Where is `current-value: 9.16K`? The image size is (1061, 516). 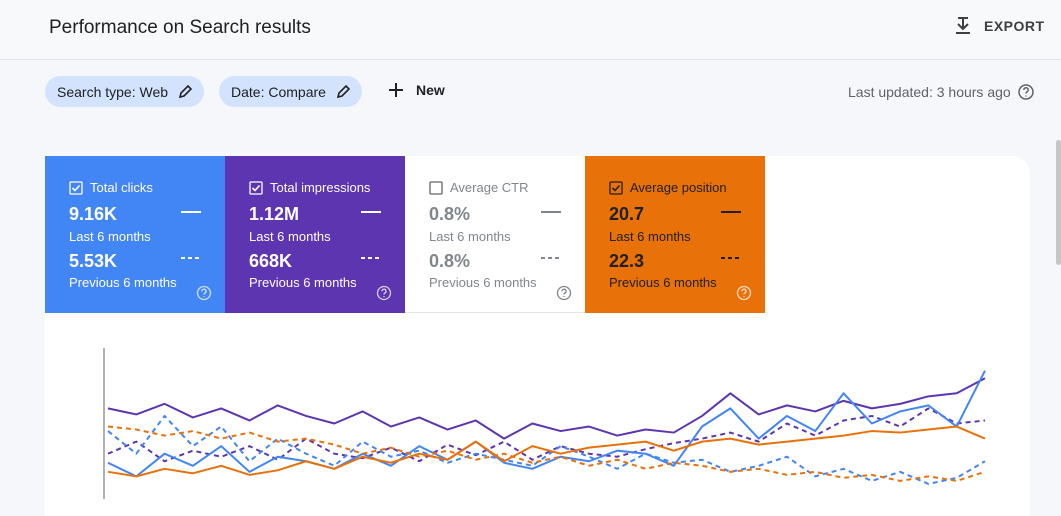 current-value: 9.16K is located at coordinates (93, 214).